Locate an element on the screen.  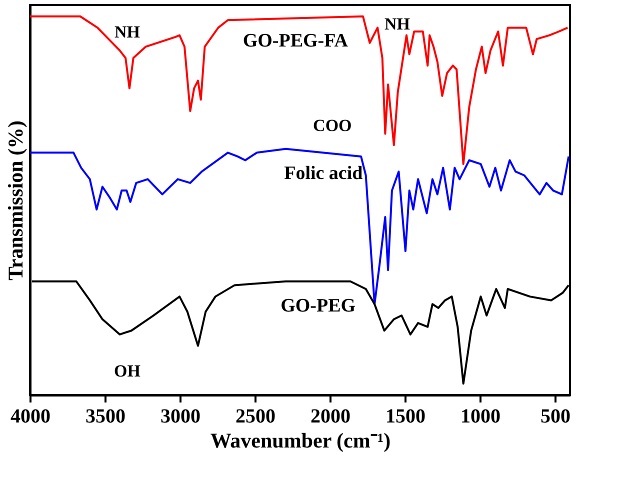
x-tick-label: 500 is located at coordinates (555, 417).